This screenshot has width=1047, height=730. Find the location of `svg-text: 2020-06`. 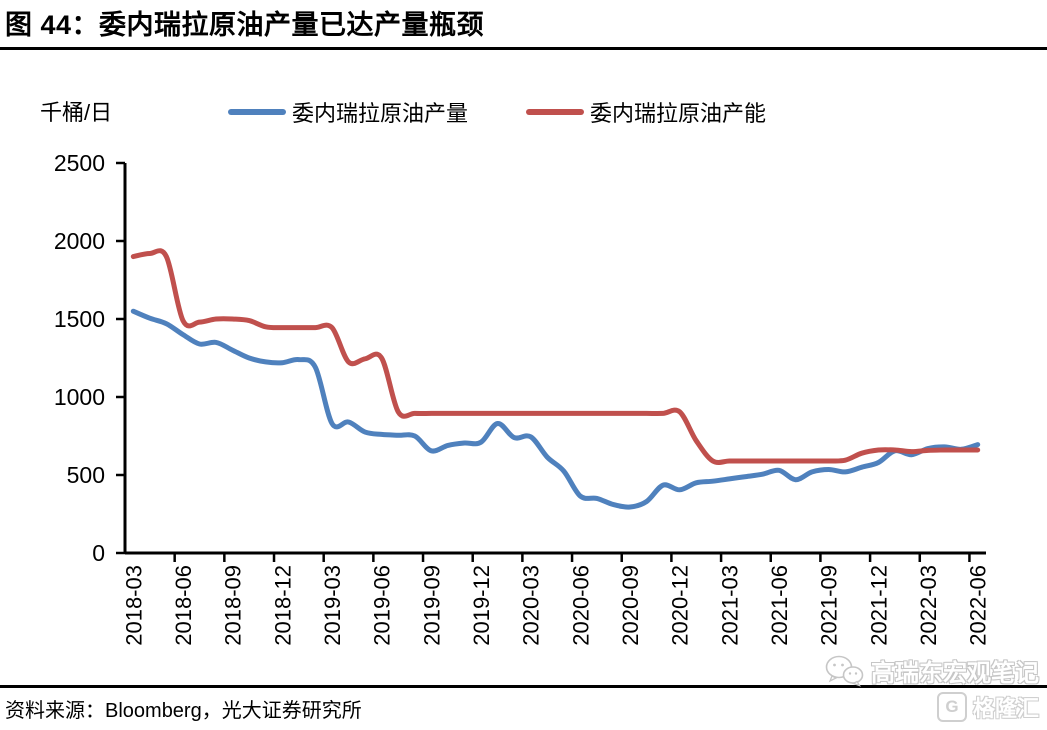

svg-text: 2020-06 is located at coordinates (580, 605).